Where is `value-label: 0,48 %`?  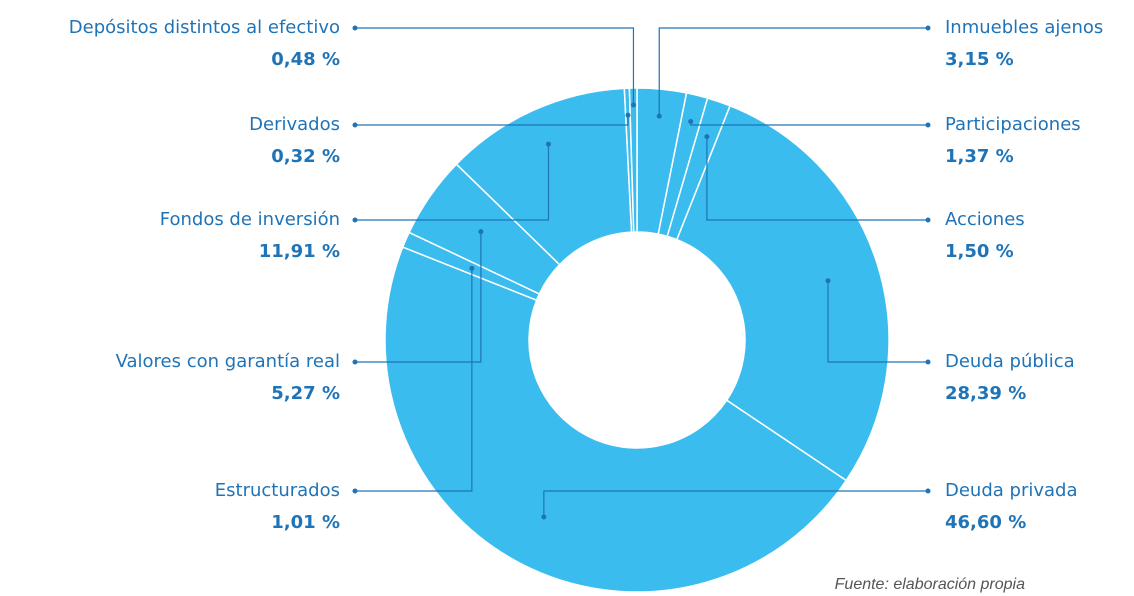 value-label: 0,48 % is located at coordinates (305, 59).